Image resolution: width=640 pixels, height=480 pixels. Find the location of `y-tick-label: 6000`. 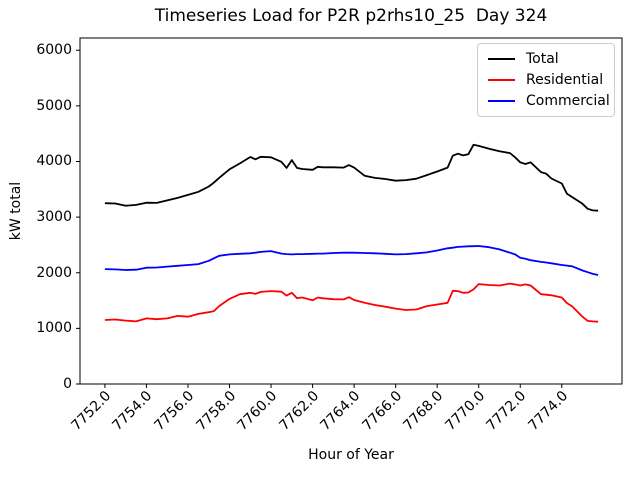

y-tick-label: 6000 is located at coordinates (54, 50).